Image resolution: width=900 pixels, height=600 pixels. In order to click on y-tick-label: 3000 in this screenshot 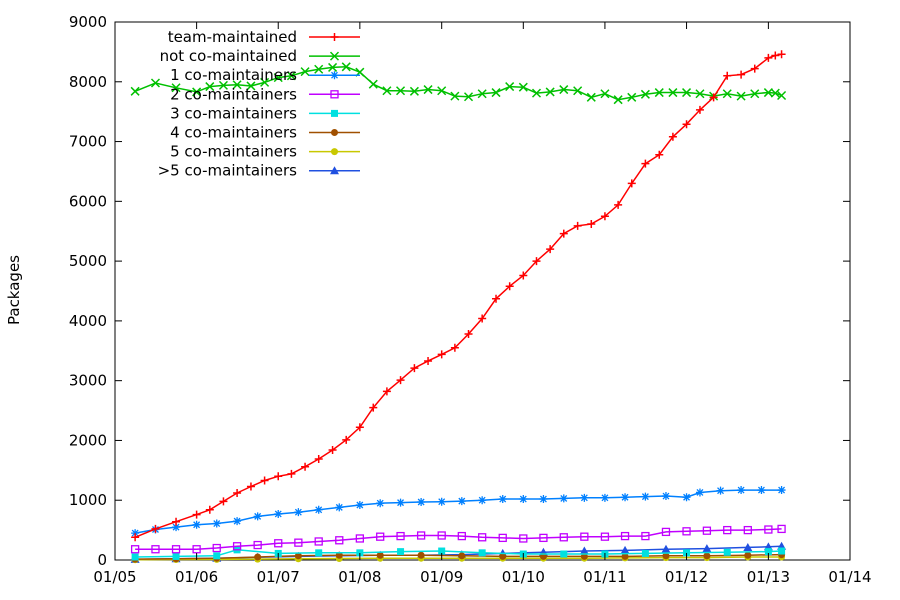, I will do `click(88, 381)`.